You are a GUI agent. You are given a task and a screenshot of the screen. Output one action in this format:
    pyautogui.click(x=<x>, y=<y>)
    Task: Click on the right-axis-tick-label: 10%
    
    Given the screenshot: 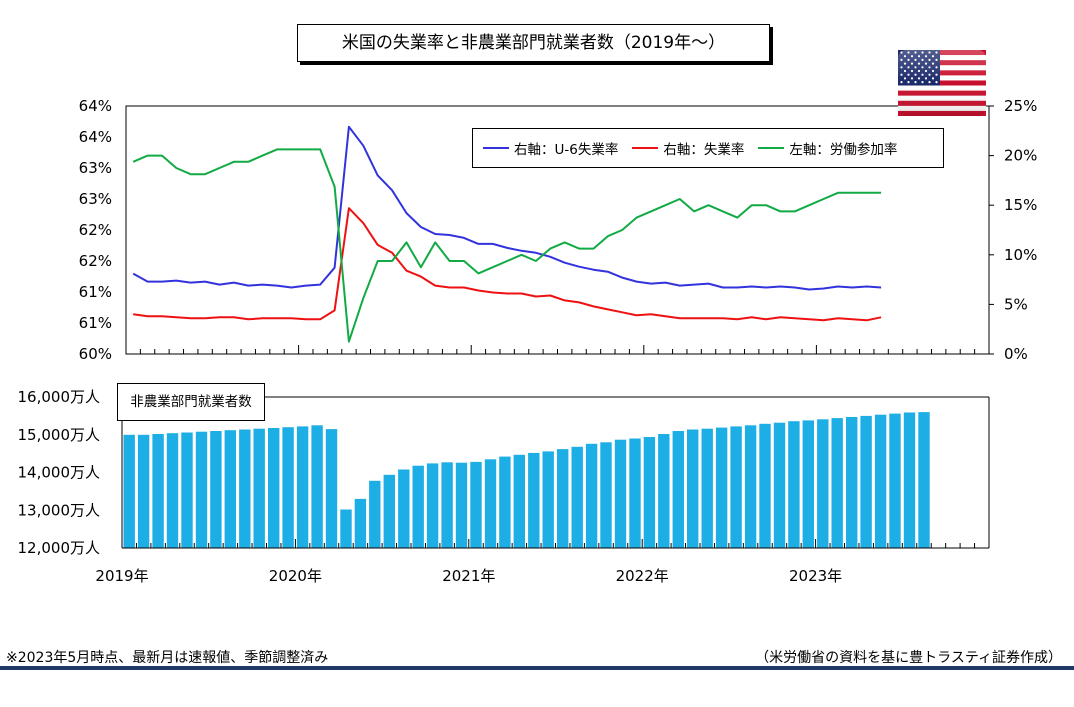 What is the action you would take?
    pyautogui.click(x=1020, y=255)
    